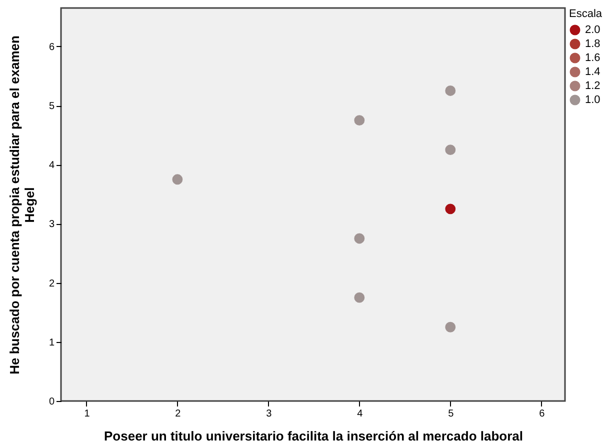 The width and height of the screenshot is (607, 445). What do you see at coordinates (178, 414) in the screenshot?
I see `x-tick-label: 2` at bounding box center [178, 414].